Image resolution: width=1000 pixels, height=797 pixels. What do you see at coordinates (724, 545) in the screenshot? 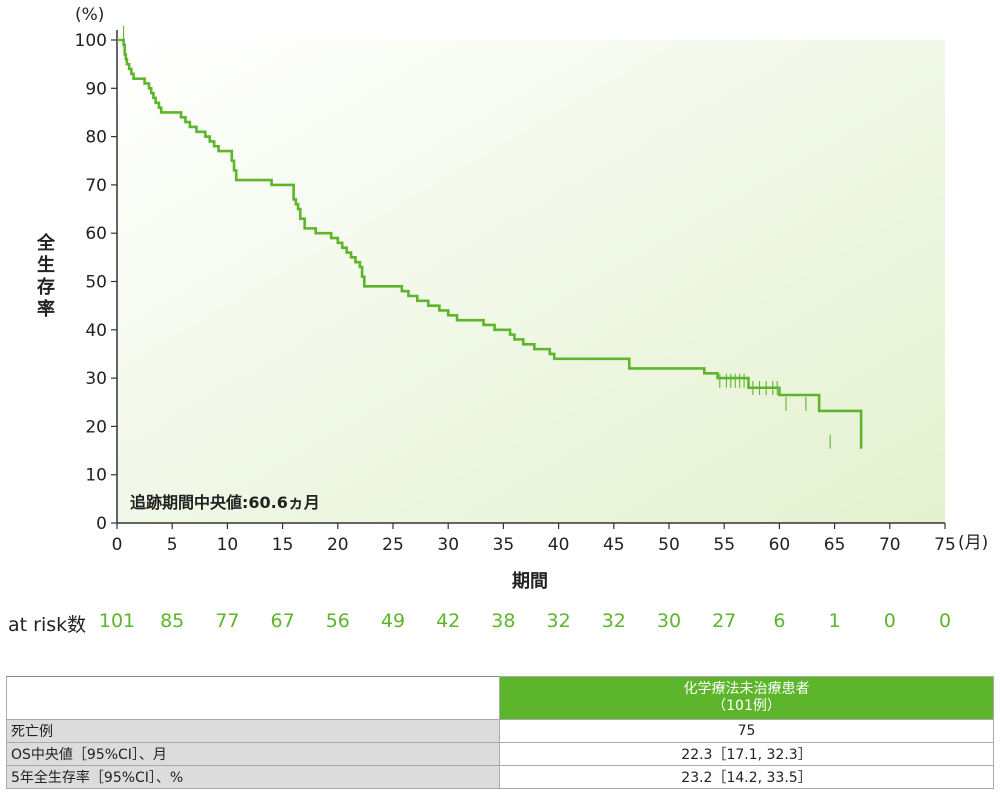
I see `x-tick-label: 55` at bounding box center [724, 545].